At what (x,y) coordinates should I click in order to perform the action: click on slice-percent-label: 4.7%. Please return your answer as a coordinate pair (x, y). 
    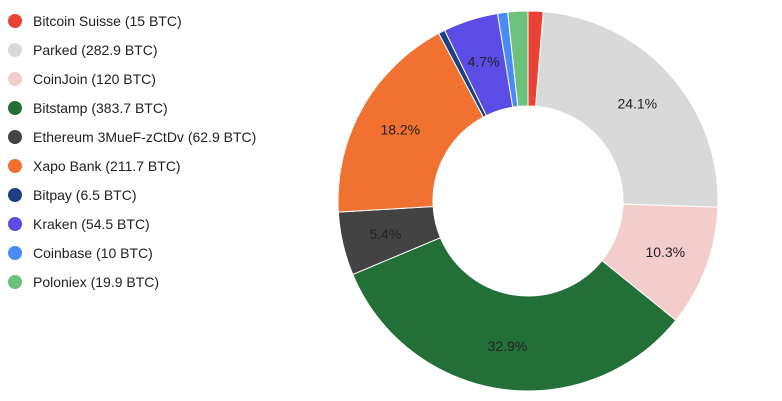
    Looking at the image, I should click on (484, 61).